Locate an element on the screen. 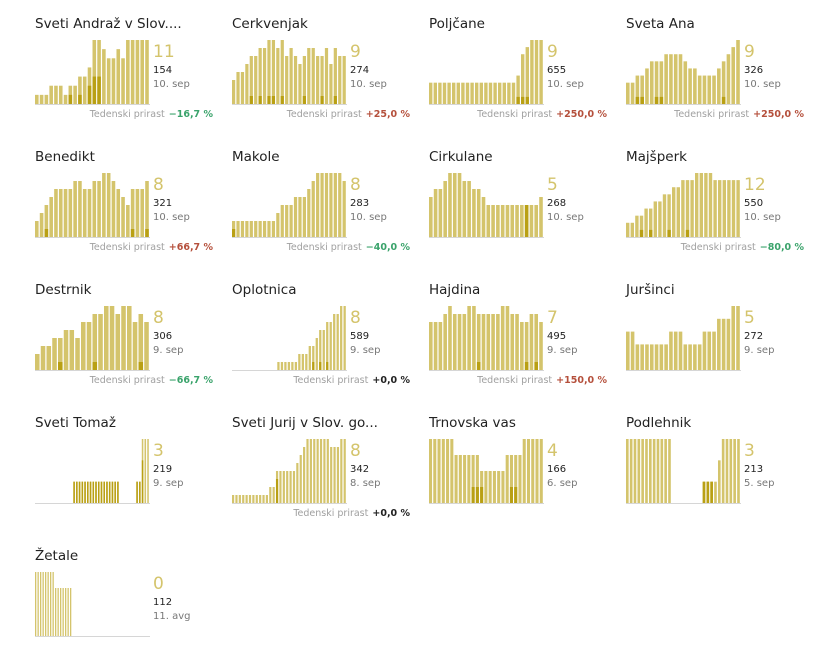 The image size is (837, 662). municipality-card: Podlehnik 3 213 5. sep is located at coordinates (721, 469).